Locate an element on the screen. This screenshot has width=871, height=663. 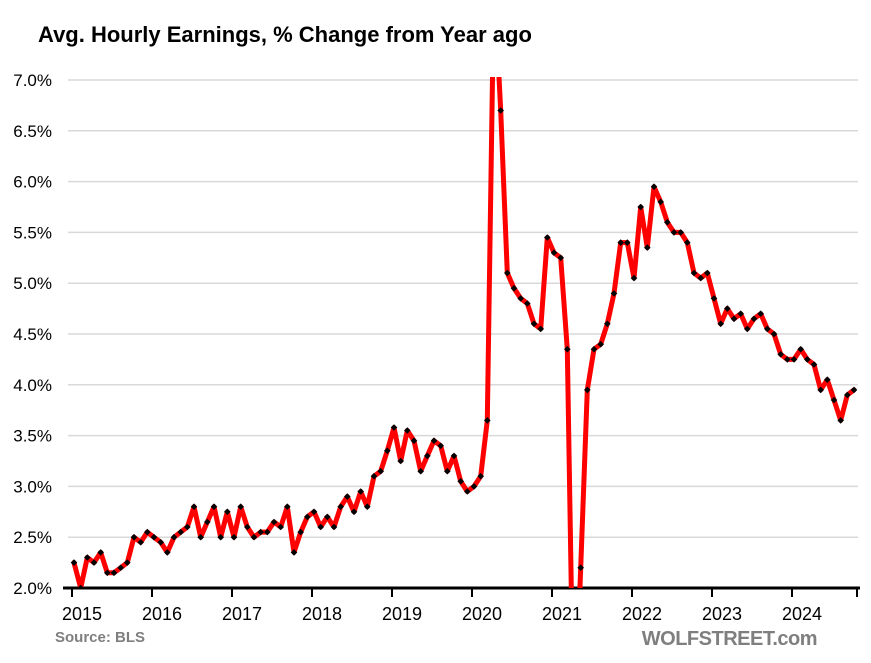
y-axis-tick-label: 7.0% is located at coordinates (32, 80).